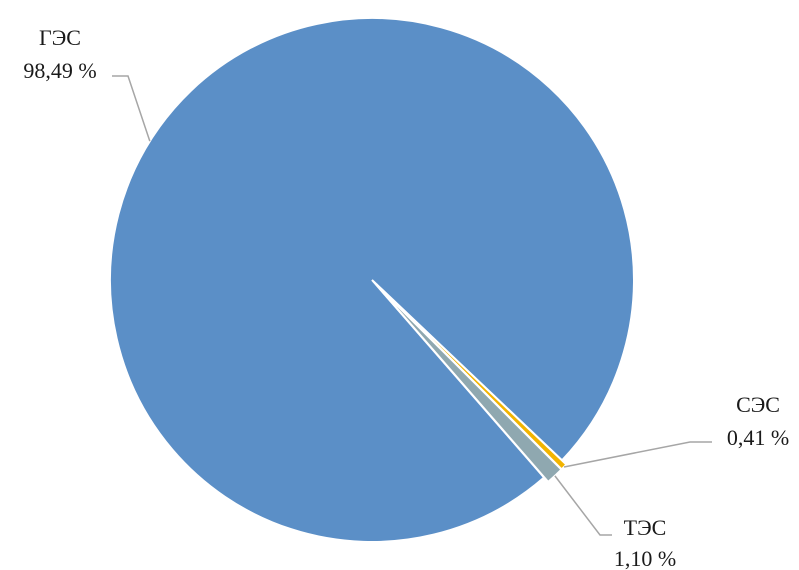  What do you see at coordinates (645, 527) in the screenshot?
I see `slice-label-name-tes: ТЭС` at bounding box center [645, 527].